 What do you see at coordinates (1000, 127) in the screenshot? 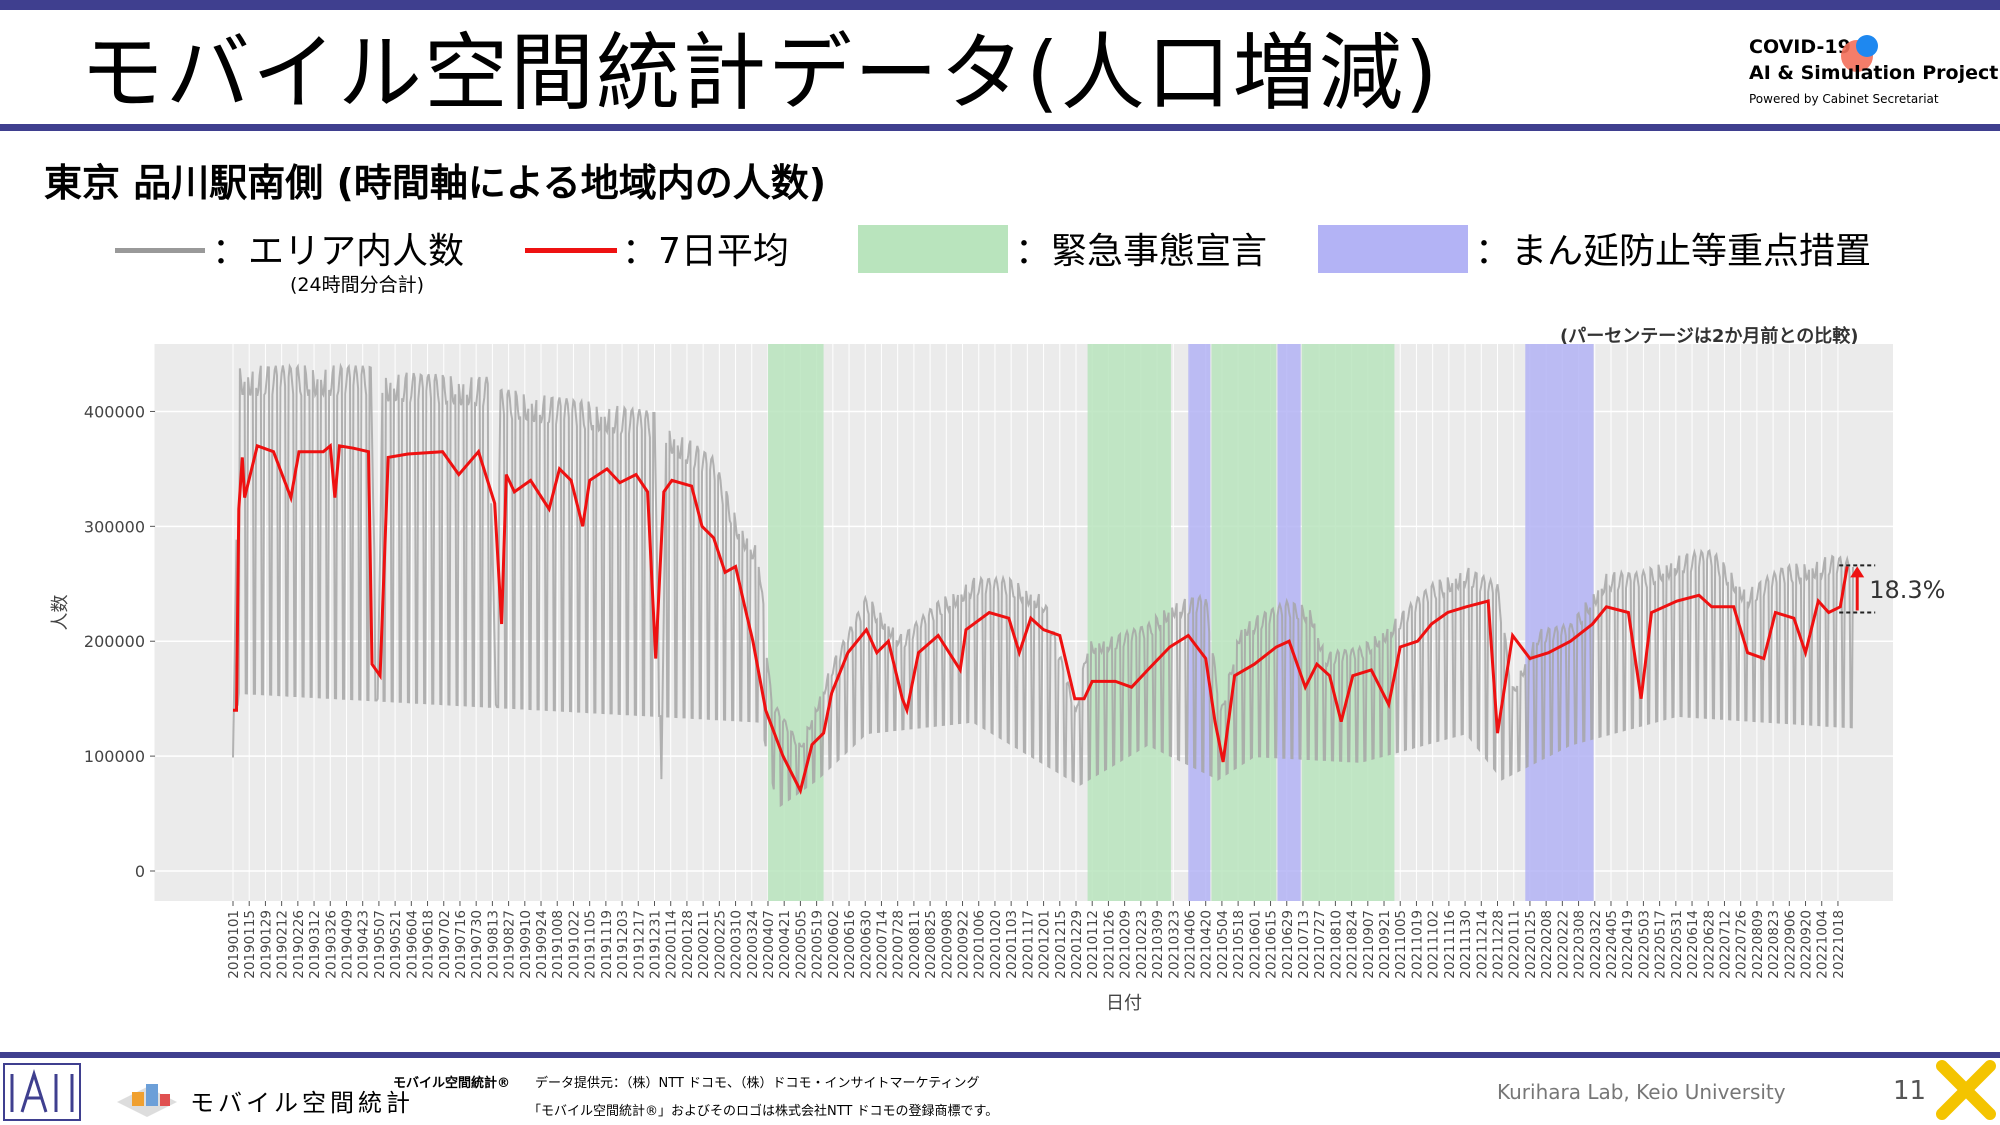
I see `header-bottom-bar` at bounding box center [1000, 127].